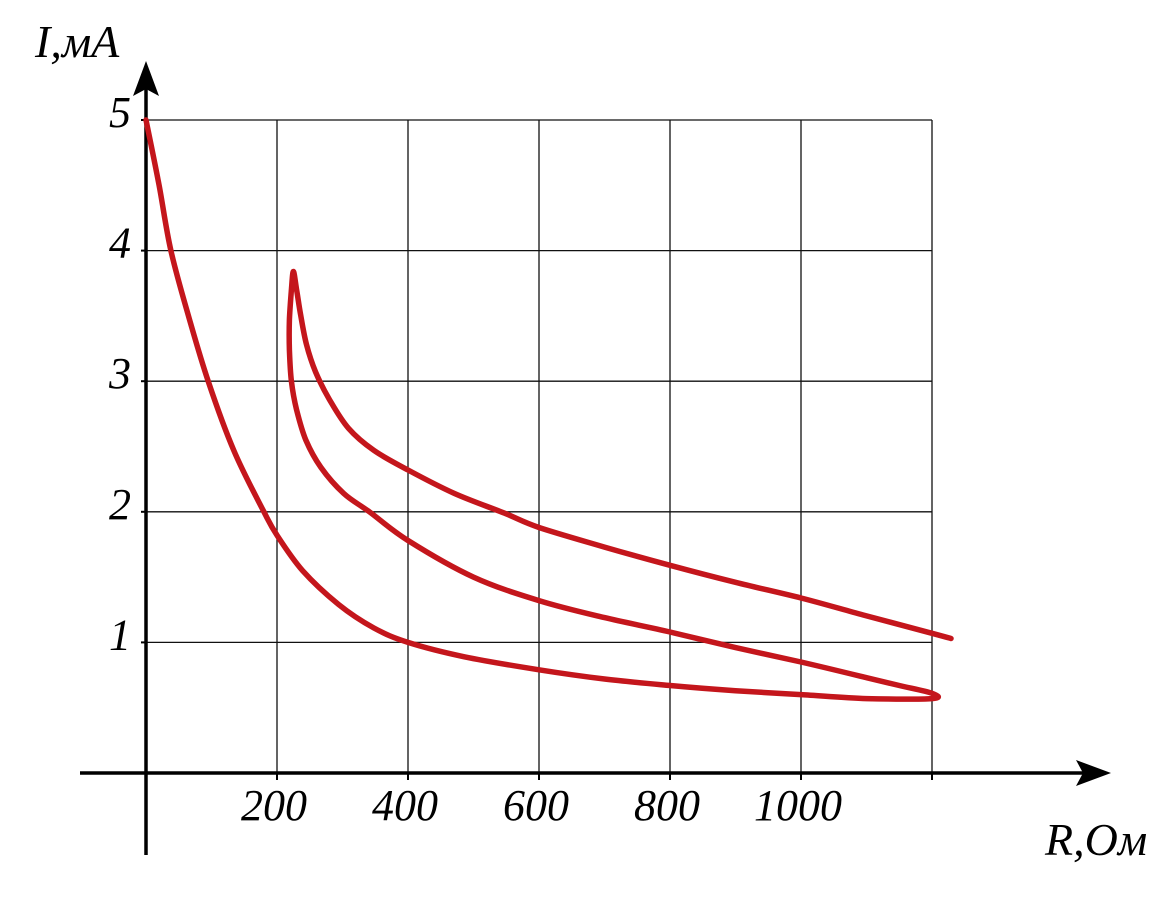  What do you see at coordinates (274, 805) in the screenshot?
I see `x-tick-label-200: 200` at bounding box center [274, 805].